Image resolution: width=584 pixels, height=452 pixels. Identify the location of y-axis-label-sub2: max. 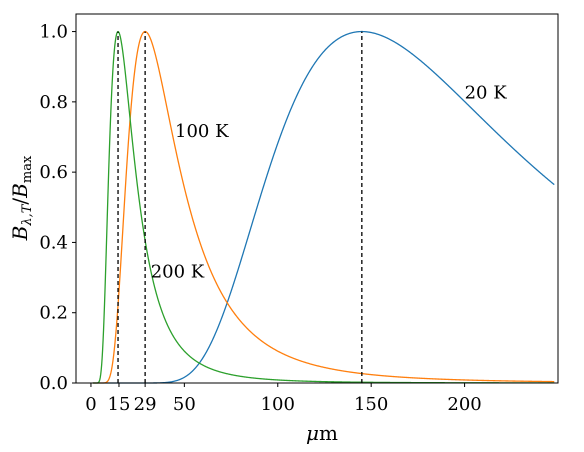
(27, 169).